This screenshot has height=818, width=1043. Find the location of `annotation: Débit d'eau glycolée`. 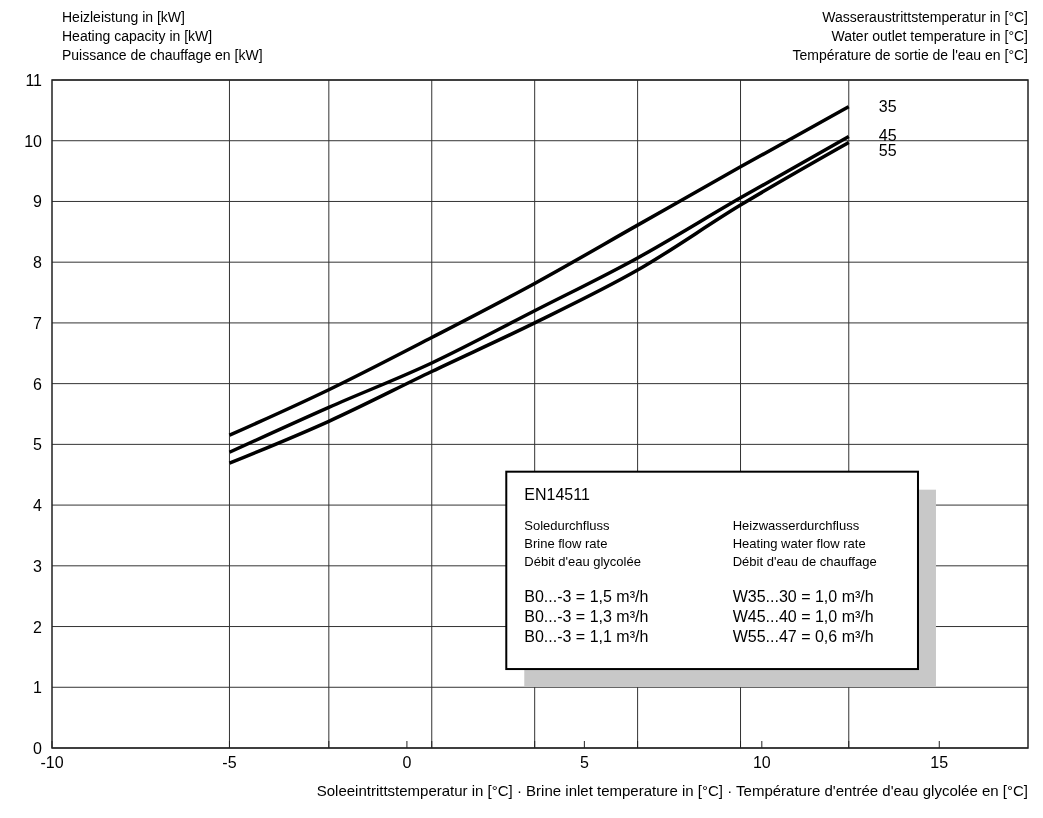

annotation: Débit d'eau glycolée is located at coordinates (582, 561).